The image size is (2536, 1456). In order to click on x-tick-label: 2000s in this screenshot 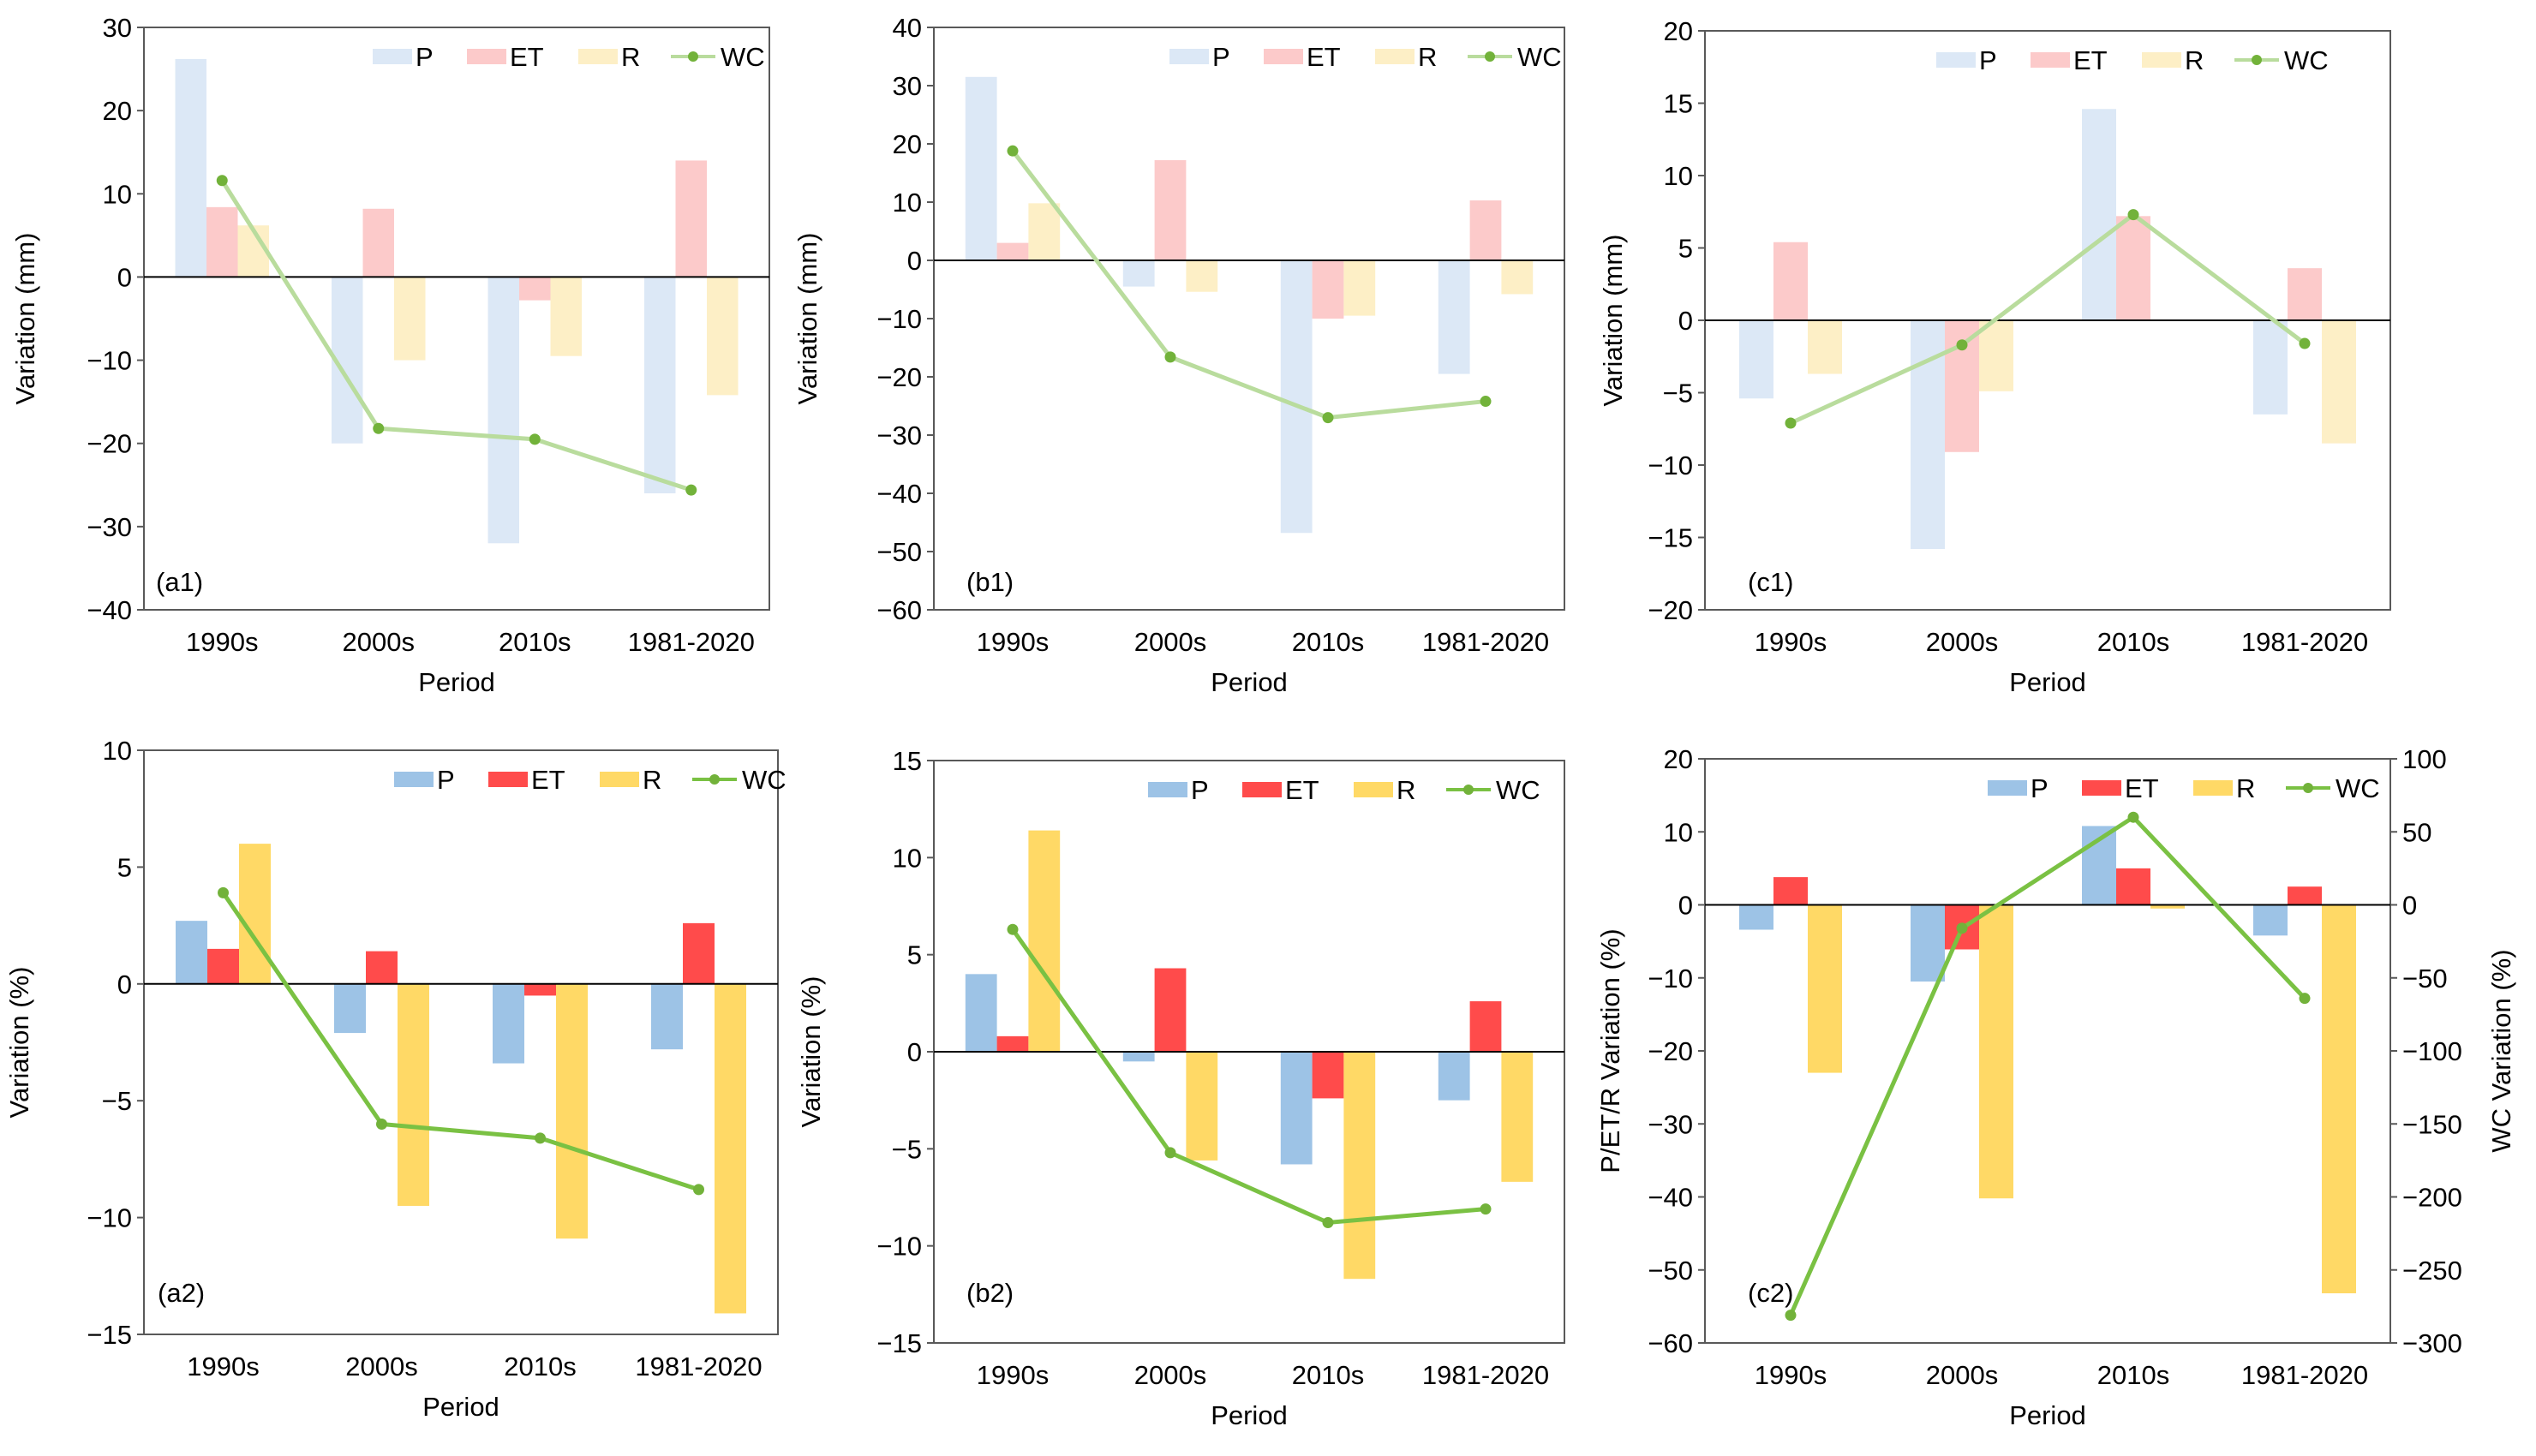, I will do `click(1170, 642)`.